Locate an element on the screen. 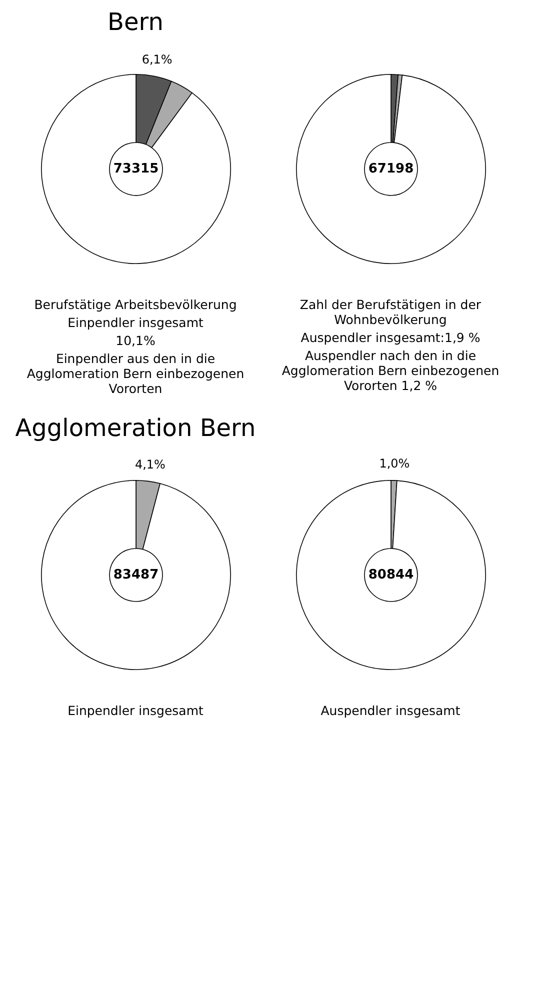 This screenshot has height=981, width=534. text: Auspendler insgesamt is located at coordinates (391, 710).